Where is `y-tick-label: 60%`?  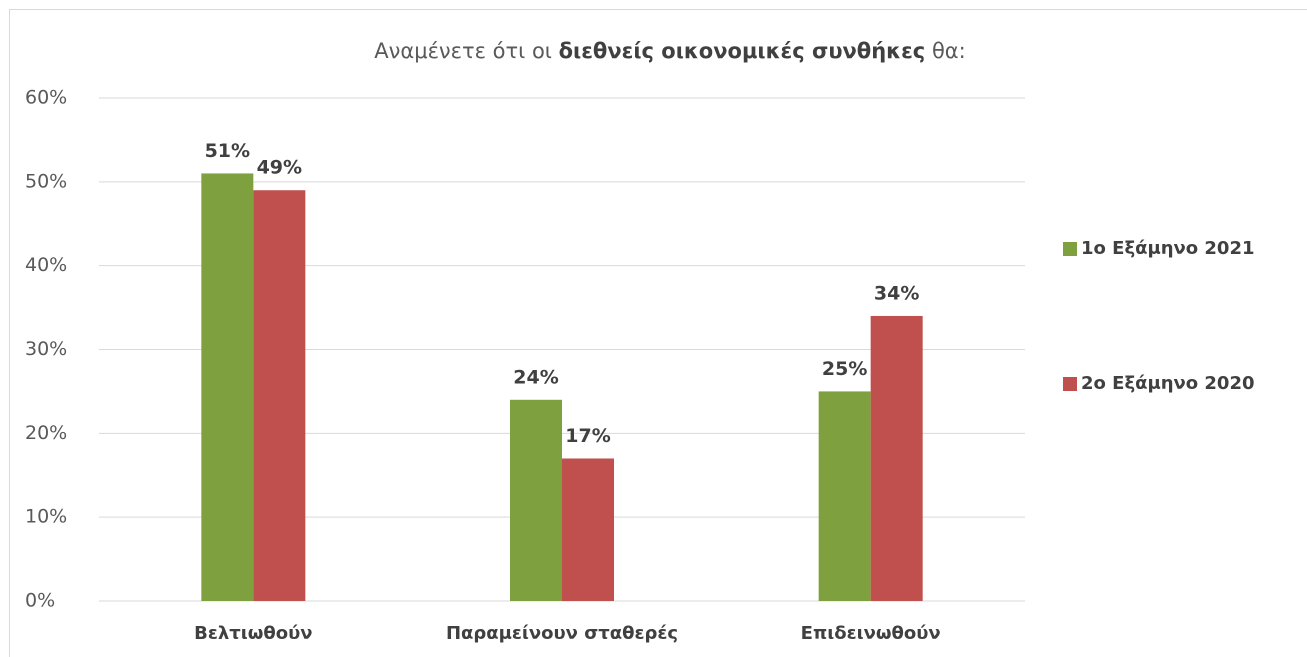
y-tick-label: 60% is located at coordinates (46, 98).